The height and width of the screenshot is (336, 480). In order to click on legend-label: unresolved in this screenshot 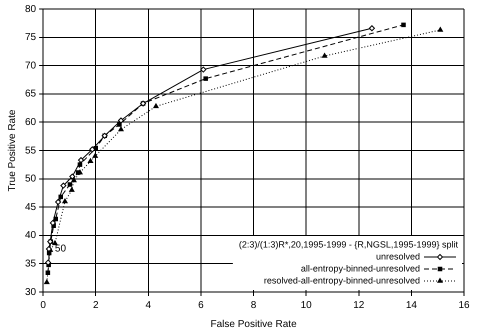, I will do `click(398, 256)`.